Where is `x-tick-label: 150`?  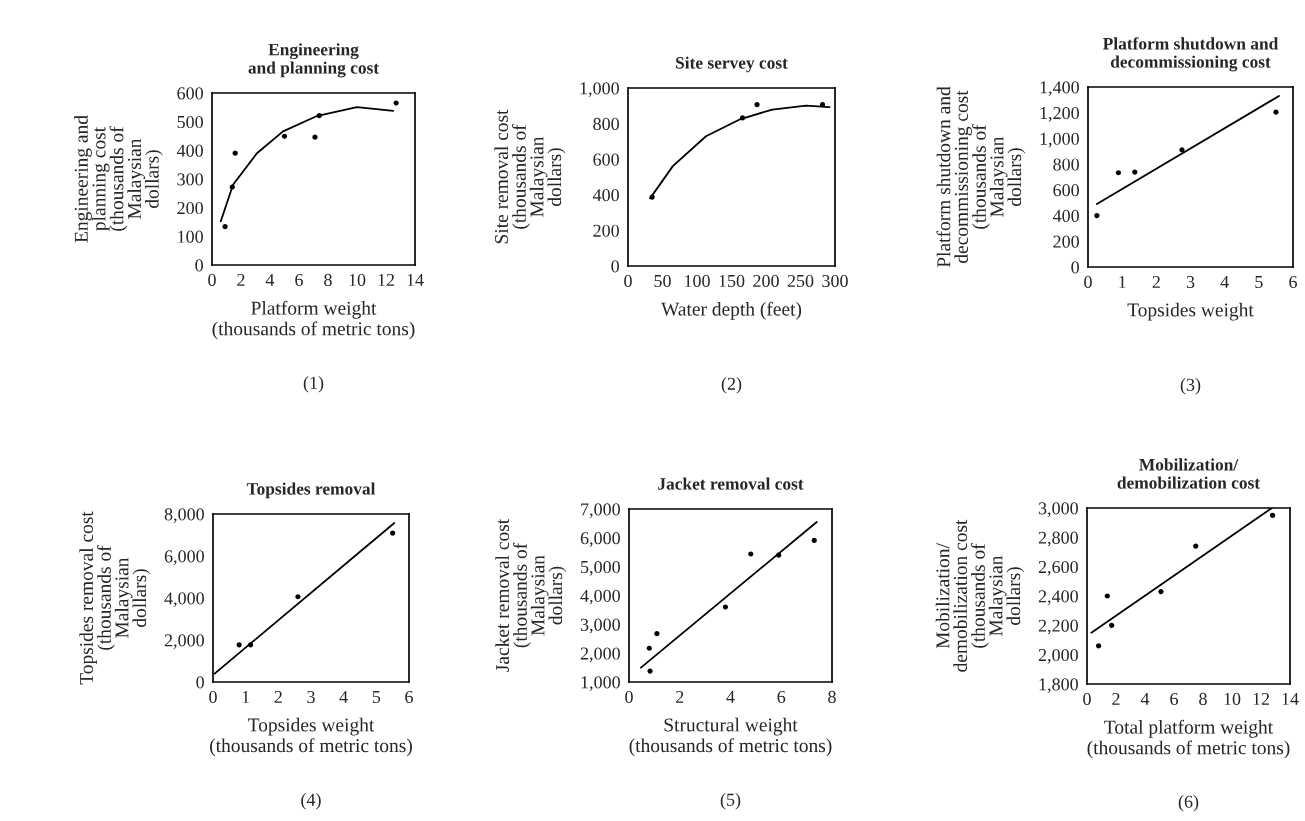 x-tick-label: 150 is located at coordinates (732, 281).